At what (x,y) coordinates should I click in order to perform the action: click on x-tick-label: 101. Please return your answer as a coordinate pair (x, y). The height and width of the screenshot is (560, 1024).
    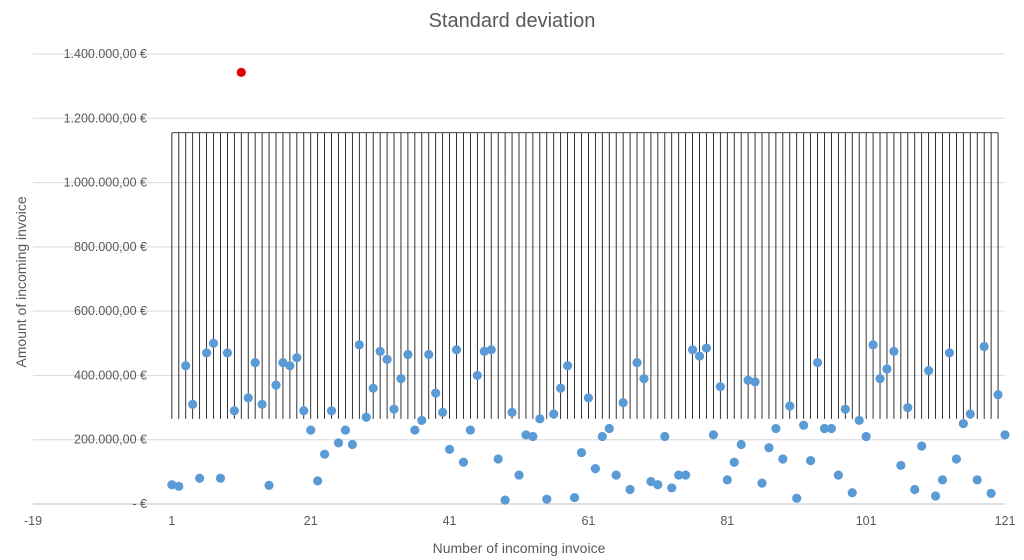
    Looking at the image, I should click on (866, 521).